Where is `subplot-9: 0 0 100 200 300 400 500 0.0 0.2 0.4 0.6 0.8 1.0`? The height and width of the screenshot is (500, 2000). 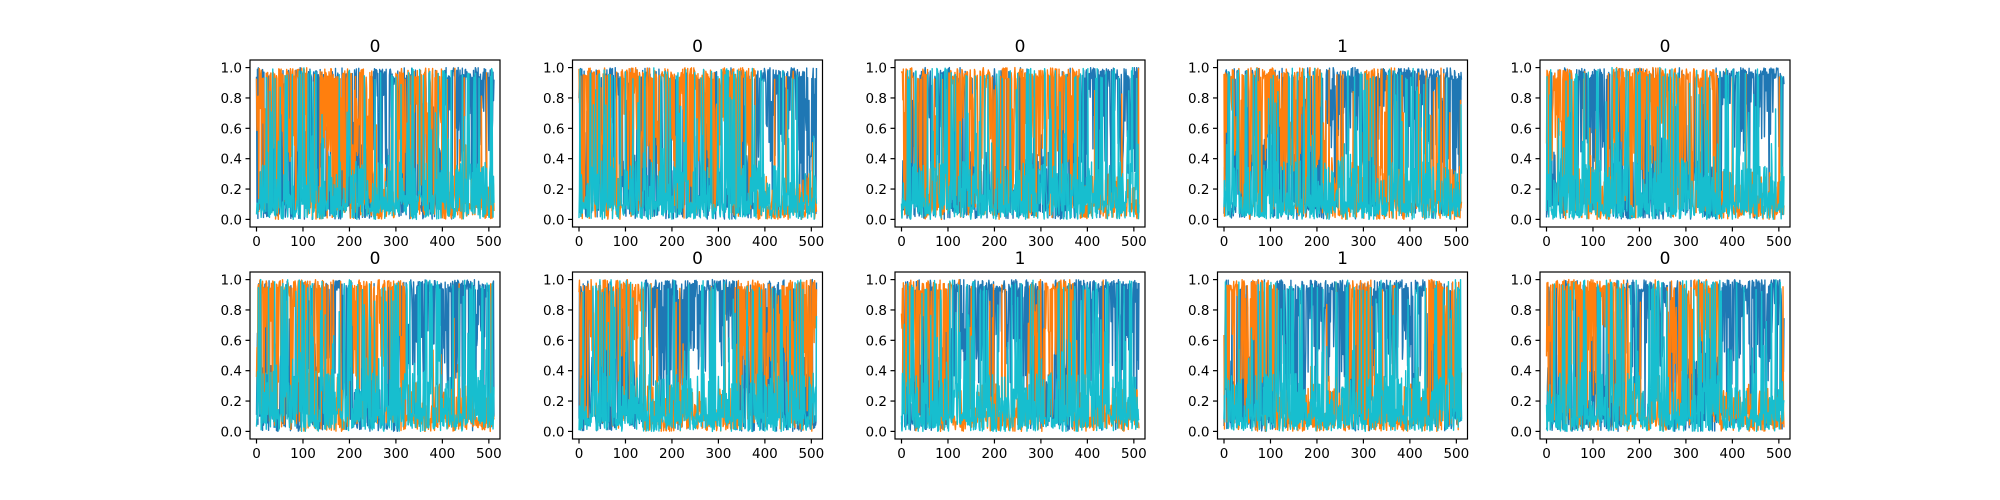
subplot-9: 0 0 100 200 300 400 500 0.0 0.2 0.4 0.6 0.8 1.0 is located at coordinates (1651, 355).